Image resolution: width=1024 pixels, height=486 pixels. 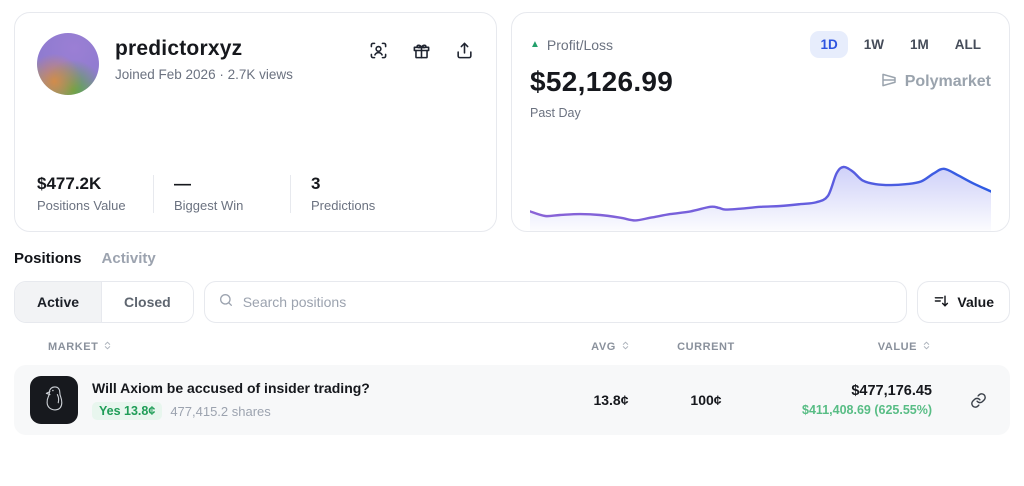 I want to click on segment-active: Active, so click(x=59, y=302).